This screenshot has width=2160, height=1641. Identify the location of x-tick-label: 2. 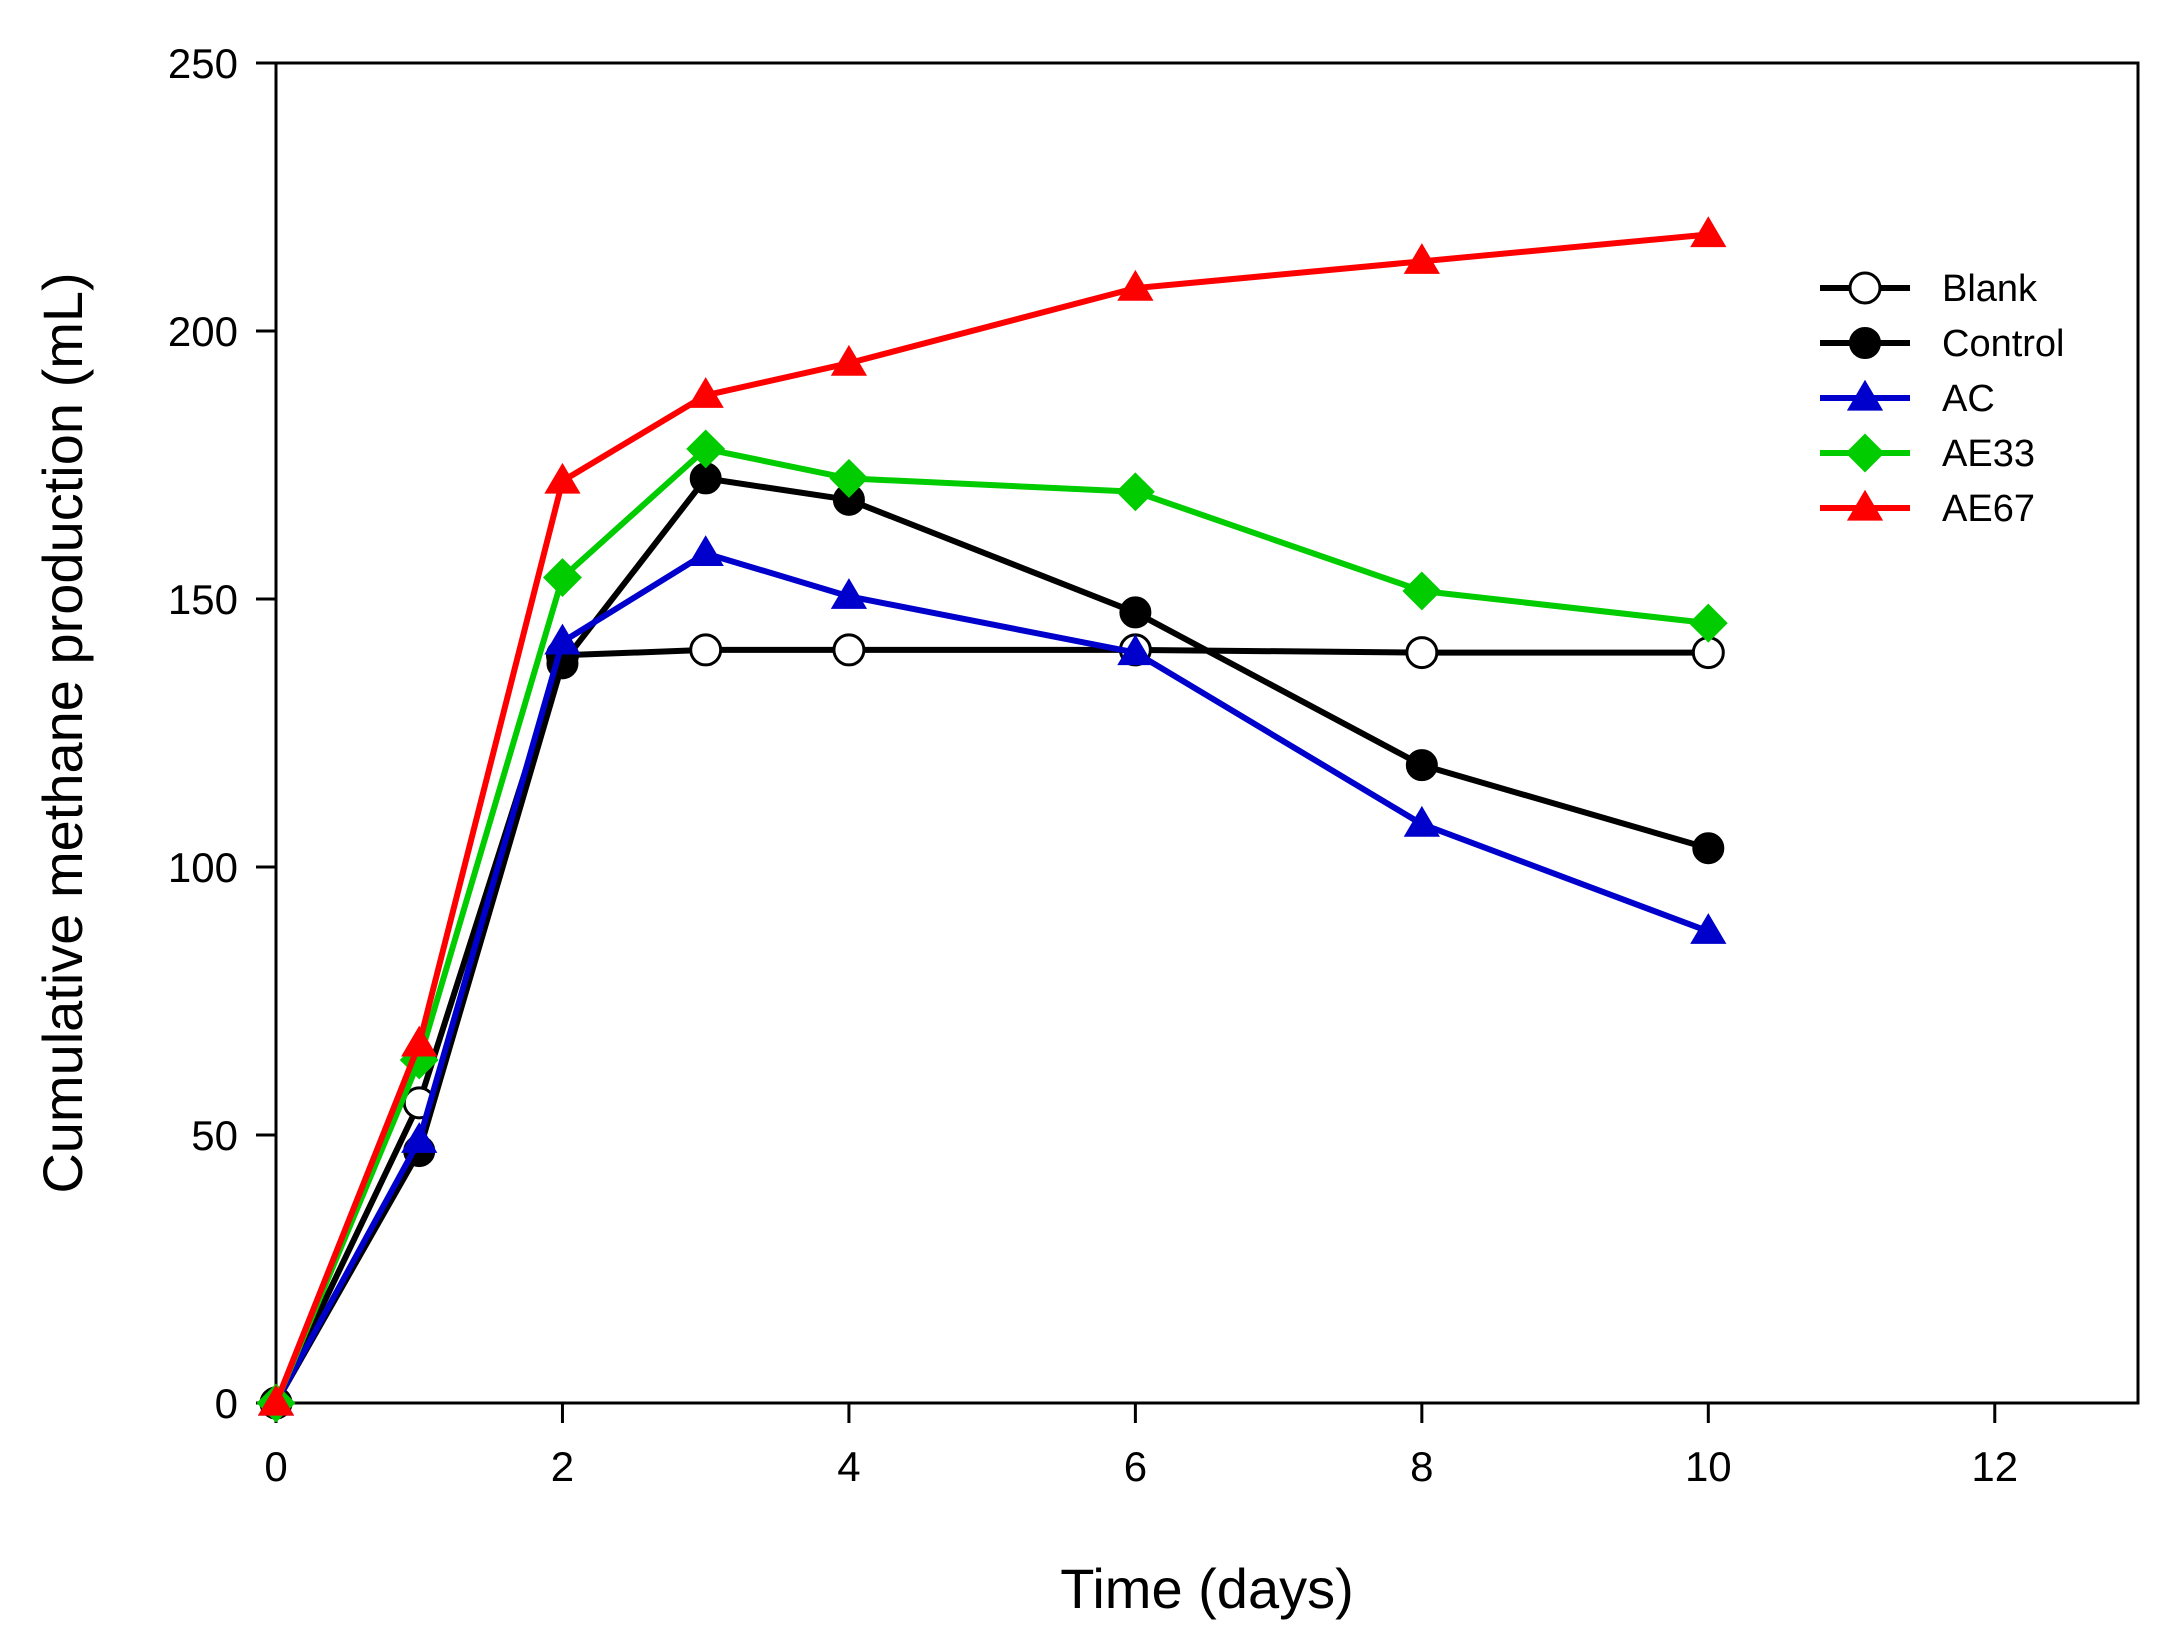
(562, 1466).